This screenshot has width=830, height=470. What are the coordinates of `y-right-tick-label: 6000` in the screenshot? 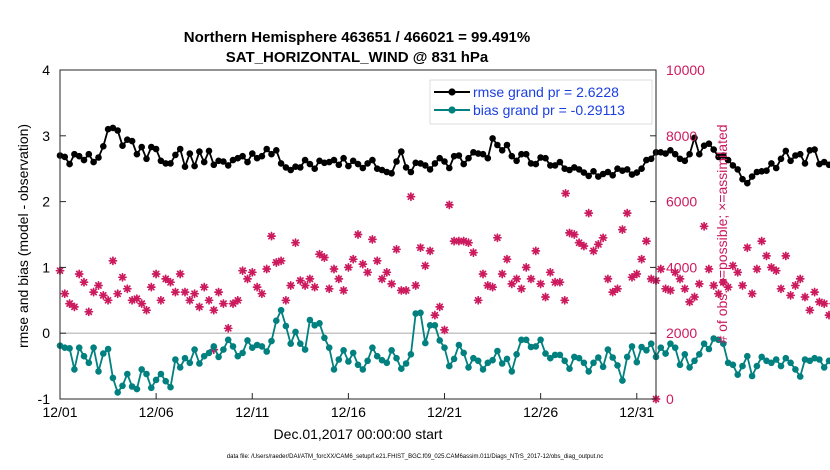 It's located at (681, 202).